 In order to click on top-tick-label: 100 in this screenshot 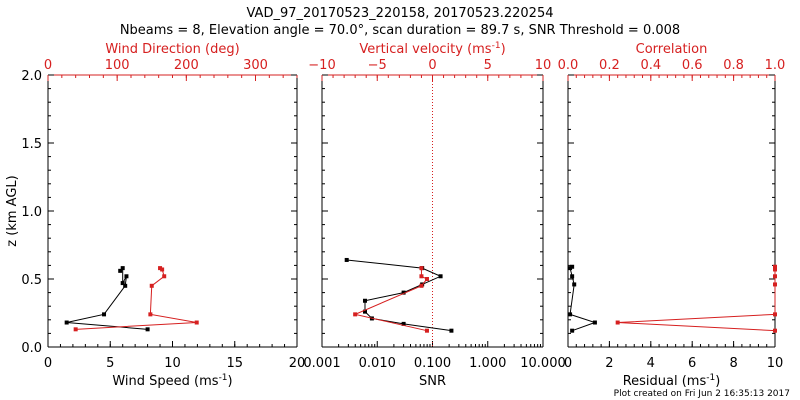, I will do `click(117, 65)`.